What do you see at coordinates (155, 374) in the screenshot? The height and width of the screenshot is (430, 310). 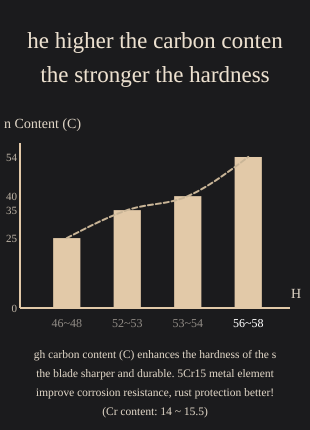 I see `text: the blade sharper and durable. 5Cr15 metal element` at bounding box center [155, 374].